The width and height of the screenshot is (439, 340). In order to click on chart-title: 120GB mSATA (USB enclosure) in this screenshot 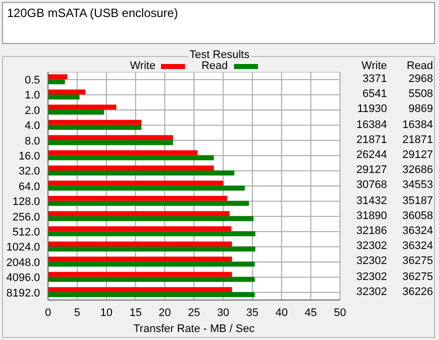, I will do `click(218, 23)`.